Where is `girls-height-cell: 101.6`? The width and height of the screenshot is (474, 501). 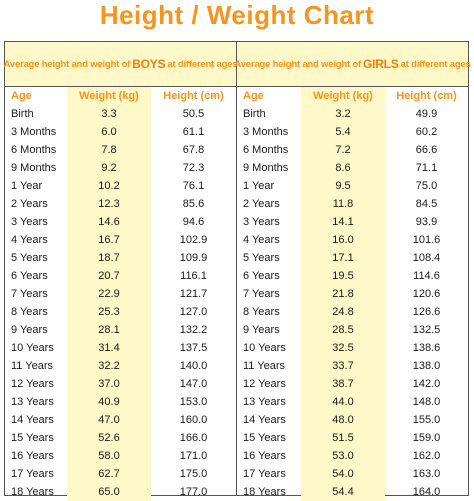
girls-height-cell: 101.6 is located at coordinates (426, 240).